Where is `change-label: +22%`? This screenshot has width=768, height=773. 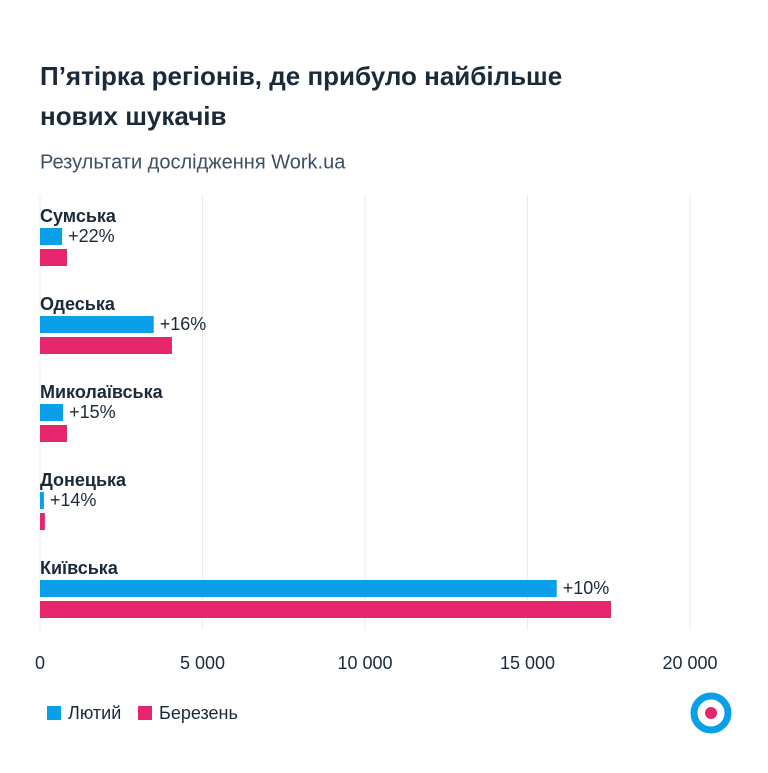 change-label: +22% is located at coordinates (91, 236).